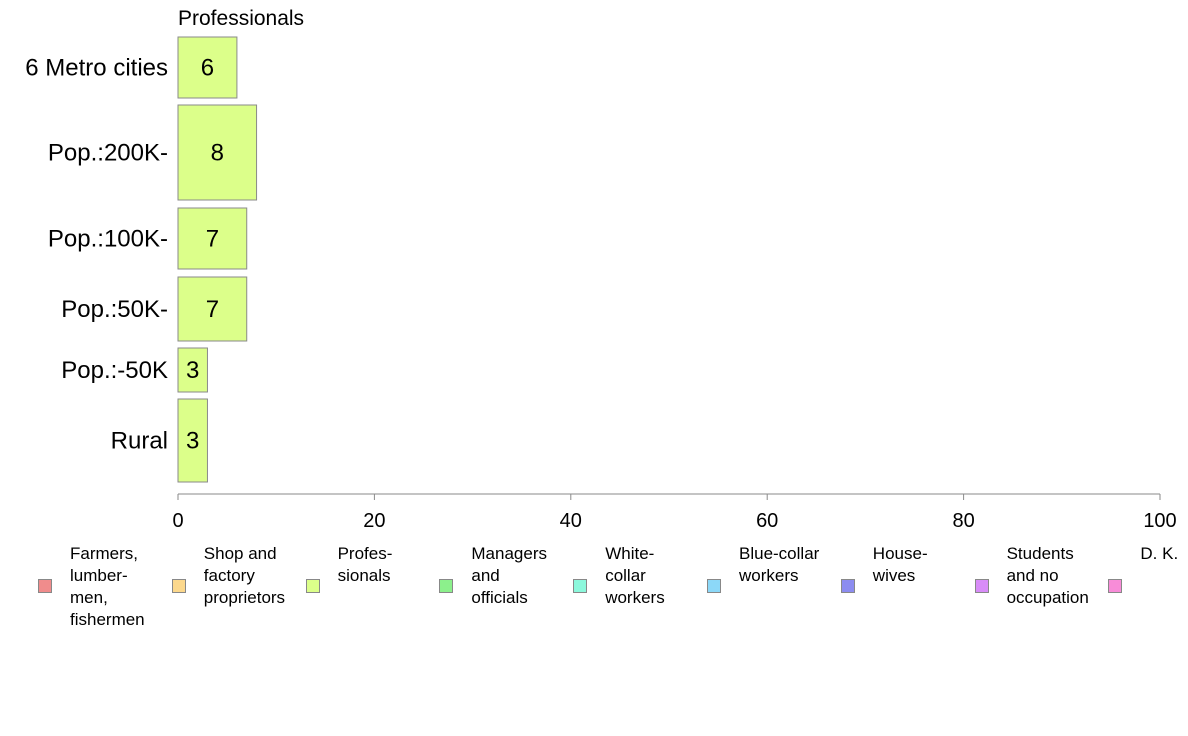 The image size is (1188, 736). What do you see at coordinates (900, 564) in the screenshot?
I see `legend-label: House- wives` at bounding box center [900, 564].